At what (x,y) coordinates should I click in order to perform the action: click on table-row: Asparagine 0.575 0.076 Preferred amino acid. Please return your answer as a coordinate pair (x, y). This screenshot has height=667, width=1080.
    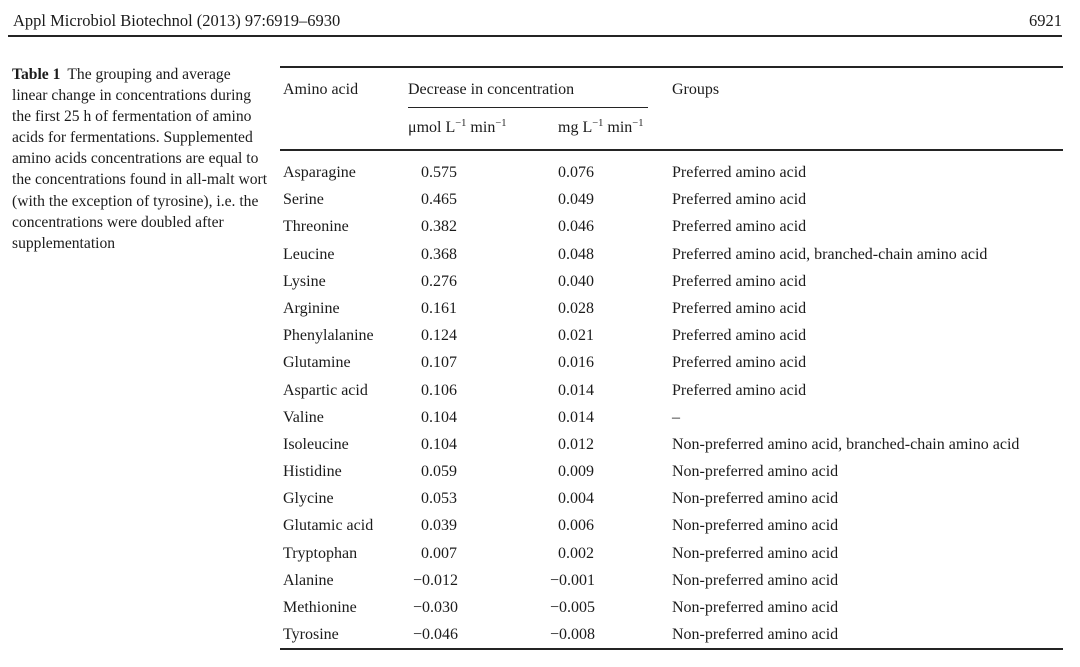
    Looking at the image, I should click on (671, 168).